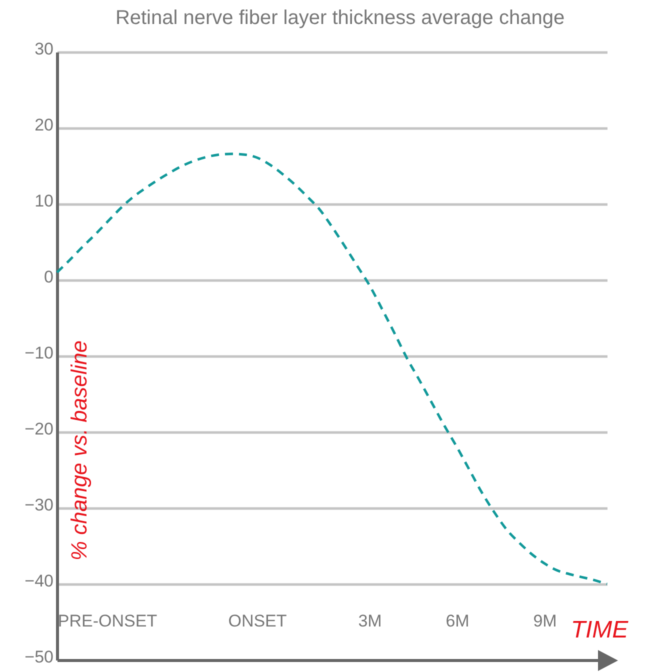 Image resolution: width=647 pixels, height=672 pixels. What do you see at coordinates (600, 630) in the screenshot?
I see `x-axis-title: TIME` at bounding box center [600, 630].